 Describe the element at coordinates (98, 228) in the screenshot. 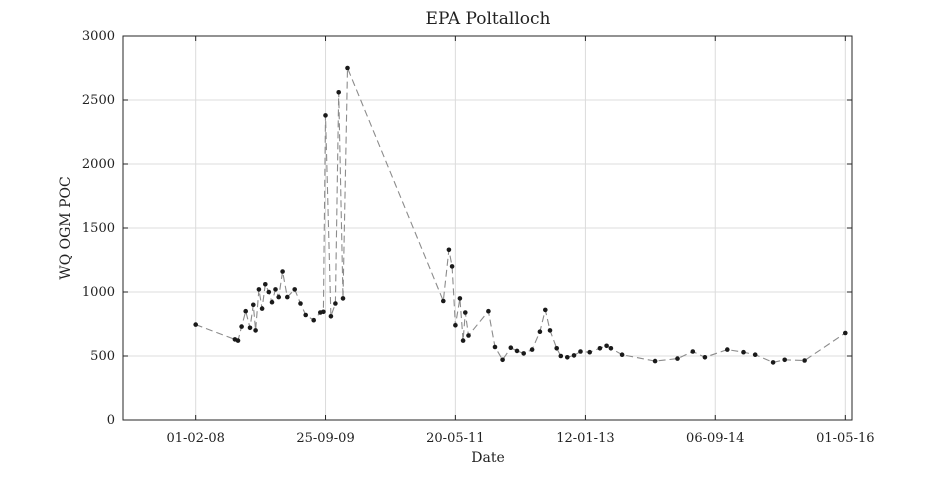

I see `y-tick-label: 1500` at that location.